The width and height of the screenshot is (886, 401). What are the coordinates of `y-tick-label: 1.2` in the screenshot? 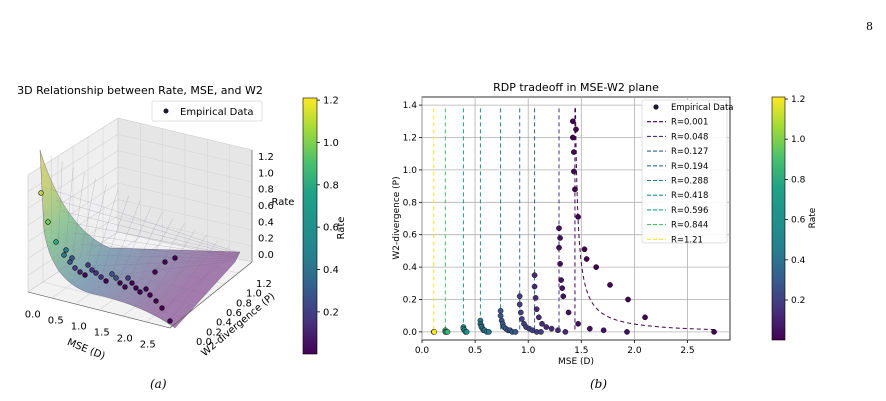 It's located at (410, 139).